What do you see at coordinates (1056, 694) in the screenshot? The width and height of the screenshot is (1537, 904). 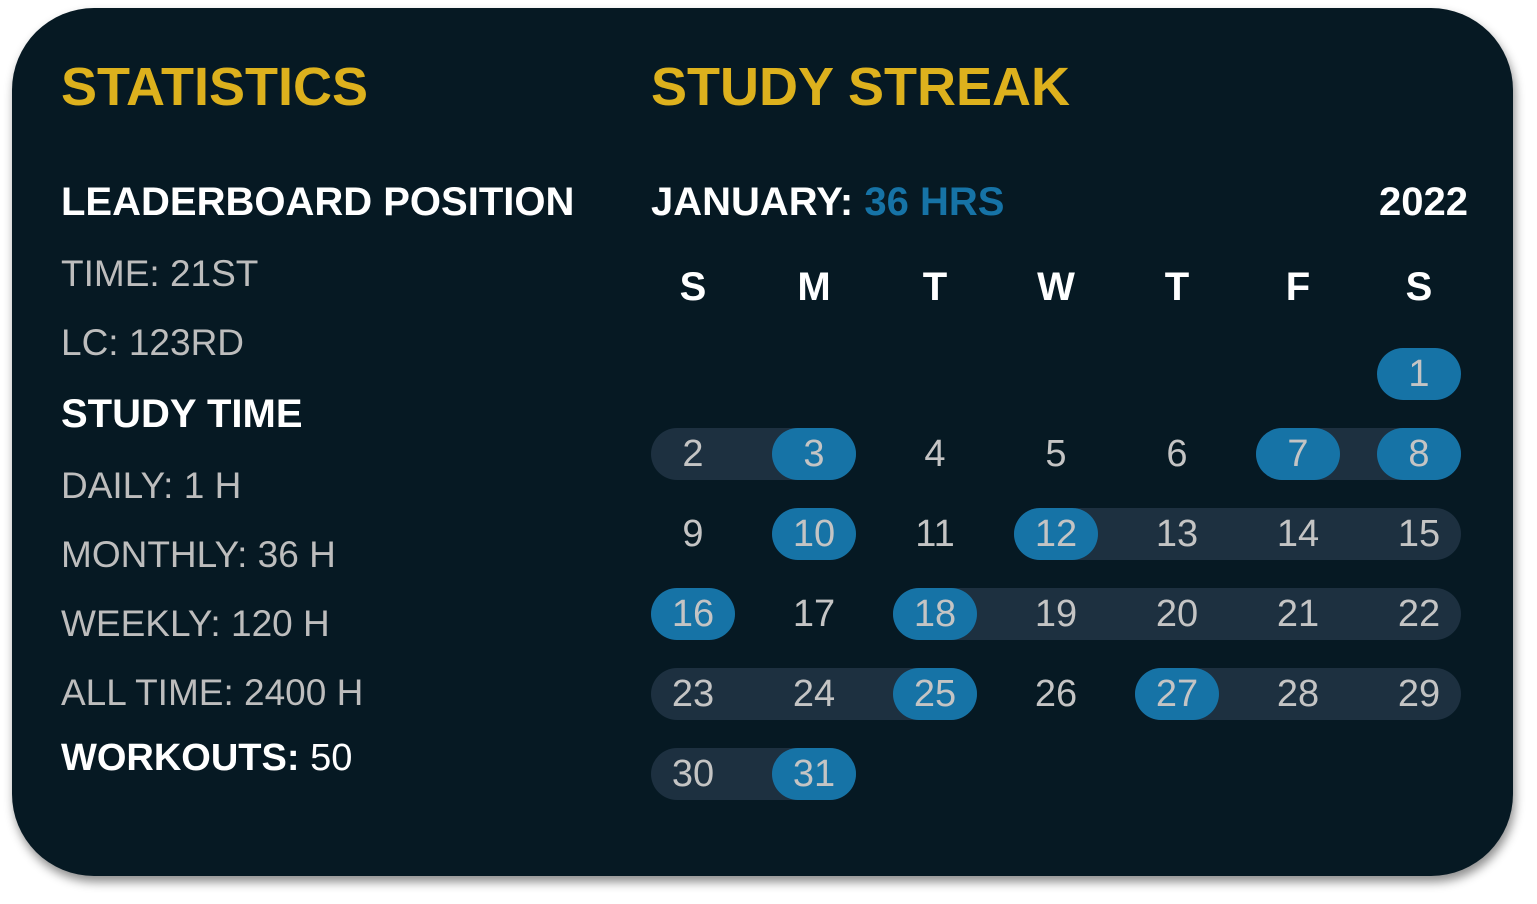 I see `calendar-day: 26` at bounding box center [1056, 694].